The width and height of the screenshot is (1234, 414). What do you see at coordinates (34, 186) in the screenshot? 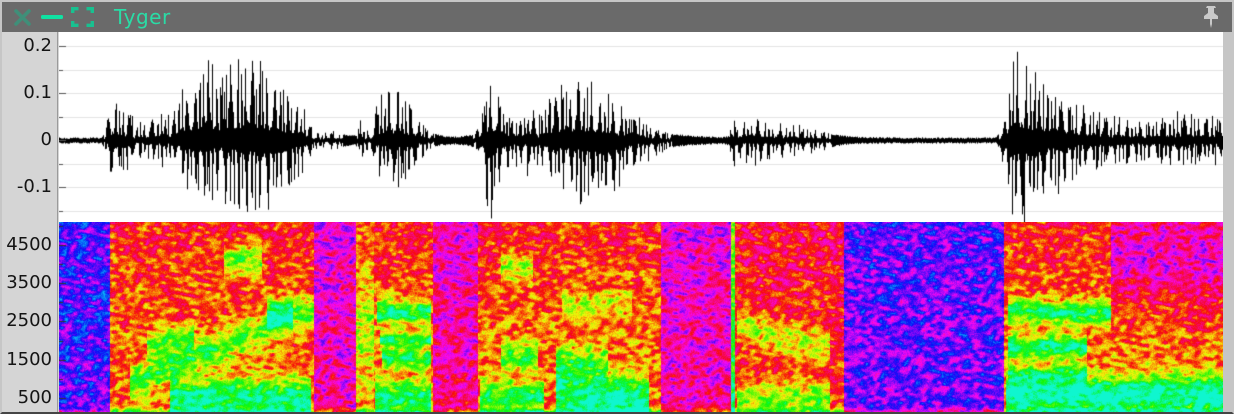
I see `waveform-tick-label: -0.1` at bounding box center [34, 186].